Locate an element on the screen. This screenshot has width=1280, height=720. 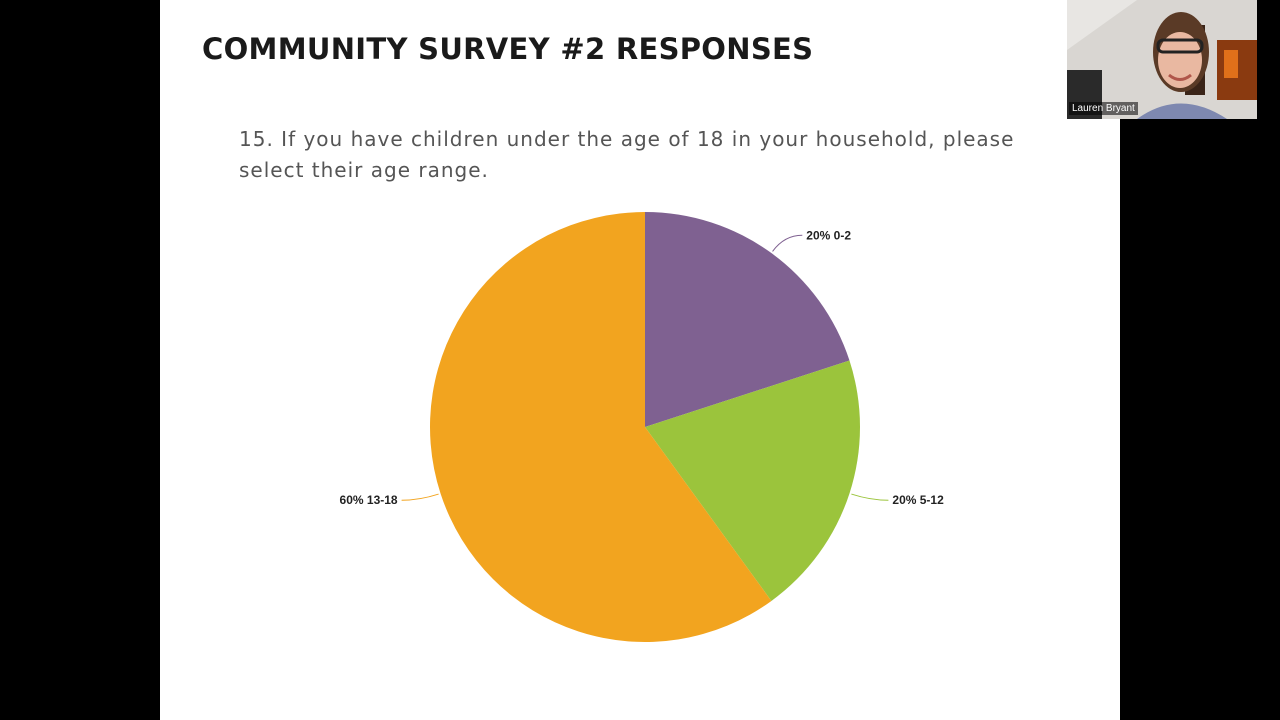
slice-label-5-12: 20% 5-12 is located at coordinates (918, 500).